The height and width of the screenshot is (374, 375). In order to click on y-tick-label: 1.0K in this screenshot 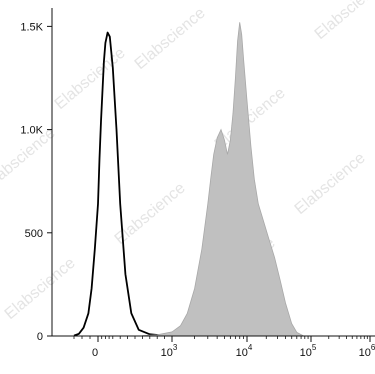, I will do `click(31, 131)`.